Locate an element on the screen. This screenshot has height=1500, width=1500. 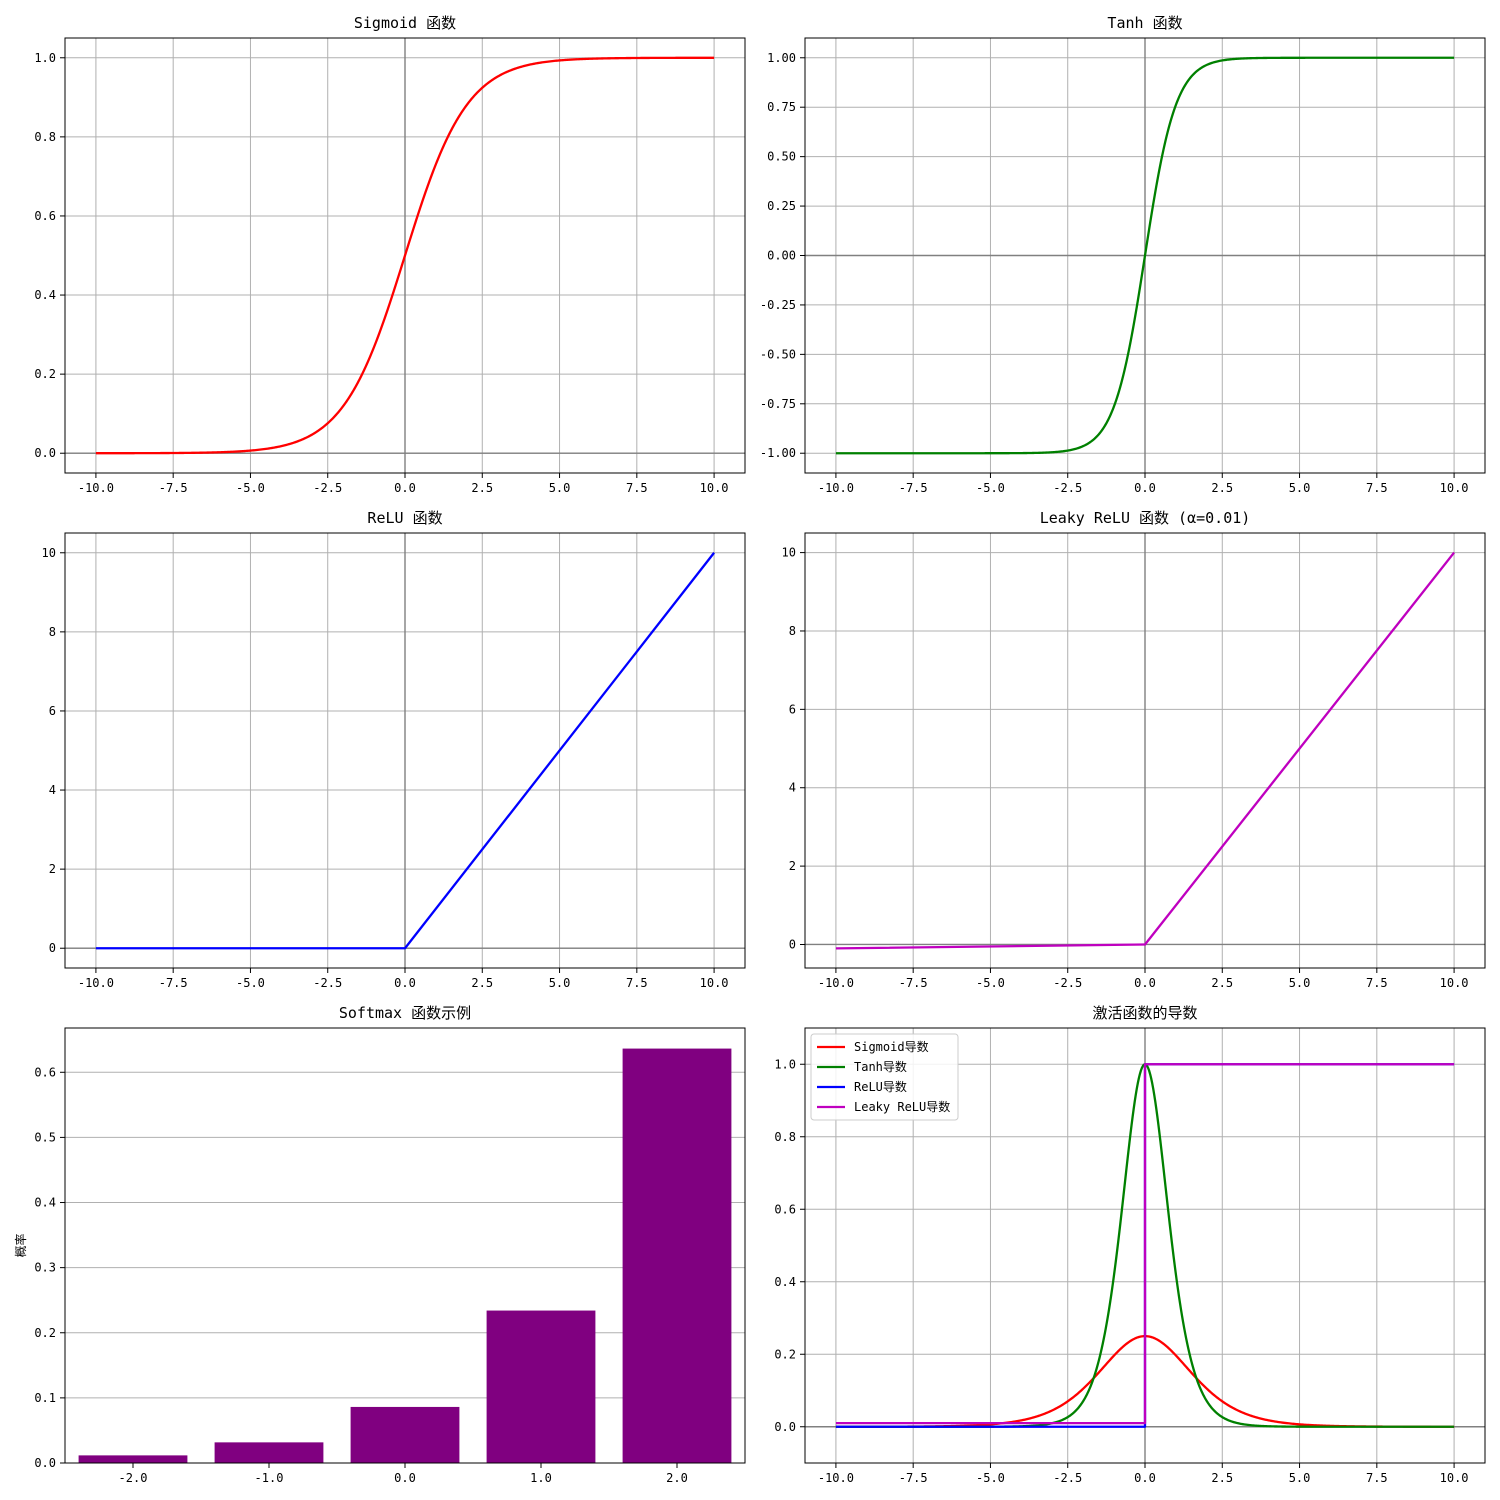
chart-title: Leaky ReLU 函数 (α=0.01) is located at coordinates (1145, 518).